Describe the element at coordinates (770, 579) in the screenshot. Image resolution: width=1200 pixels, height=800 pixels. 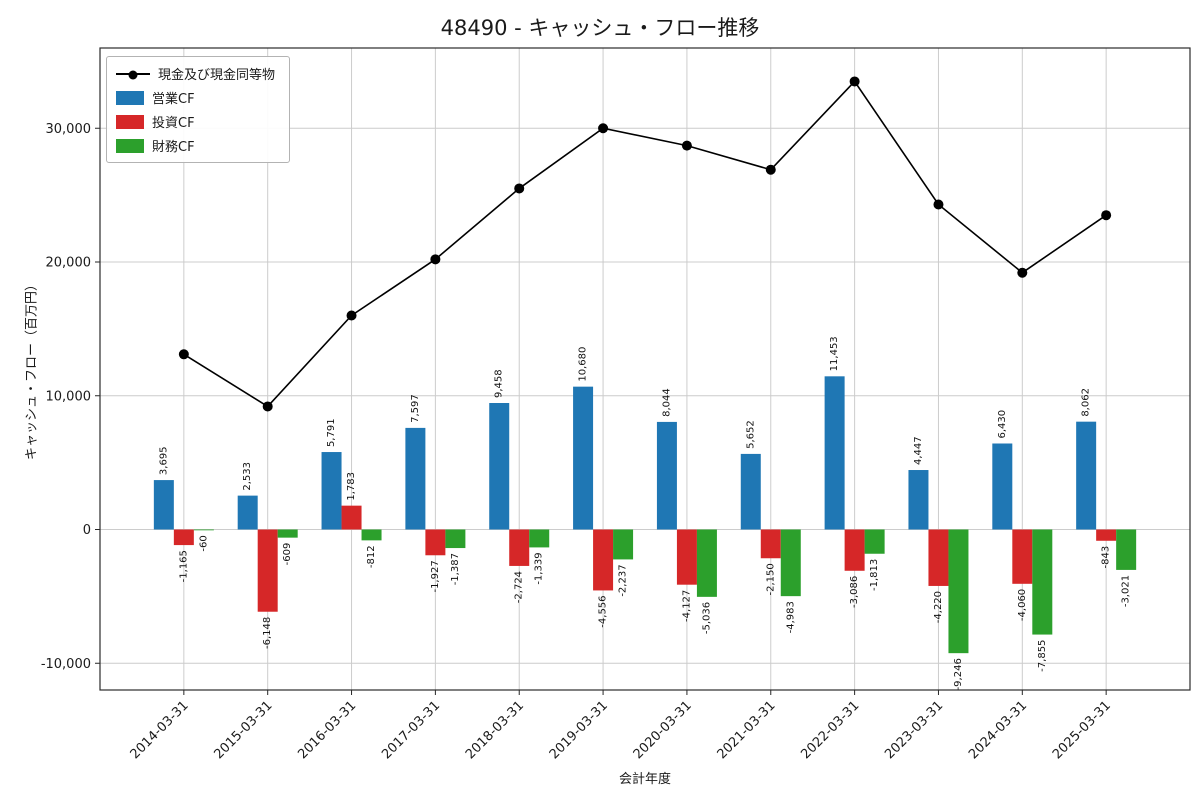
I see `bar-value-label: -2,150` at that location.